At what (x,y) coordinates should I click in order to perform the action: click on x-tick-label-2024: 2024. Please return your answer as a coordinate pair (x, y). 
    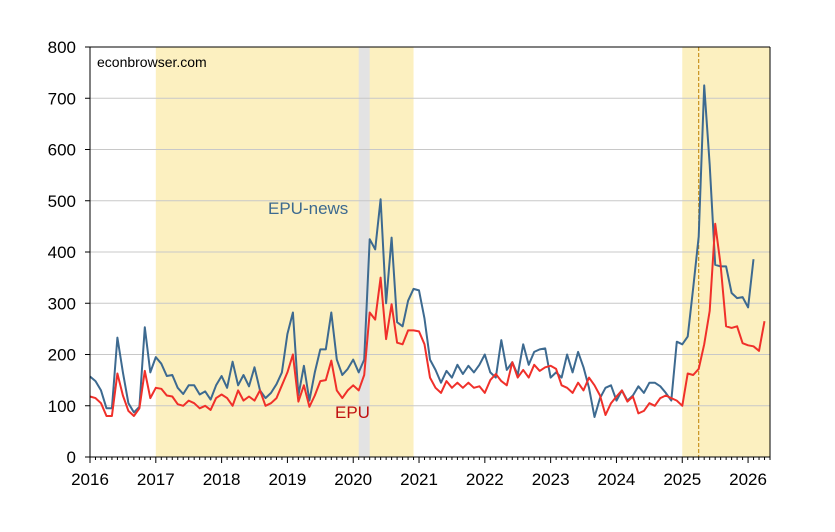
    Looking at the image, I should click on (617, 479).